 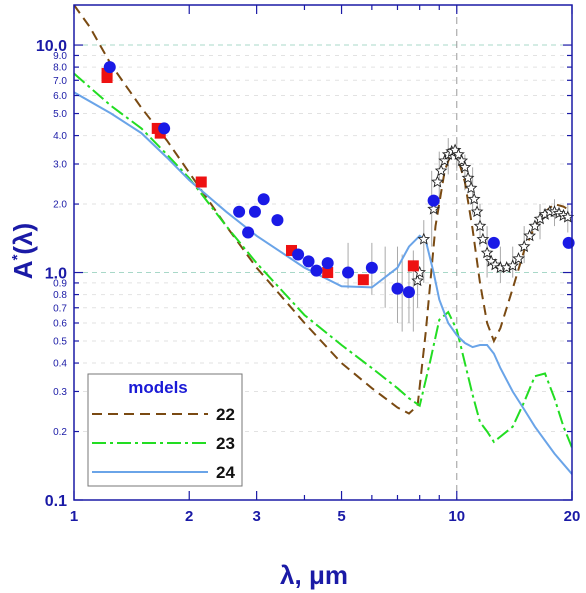 I want to click on y-minor-tick-label: 4.0, so click(x=60, y=136).